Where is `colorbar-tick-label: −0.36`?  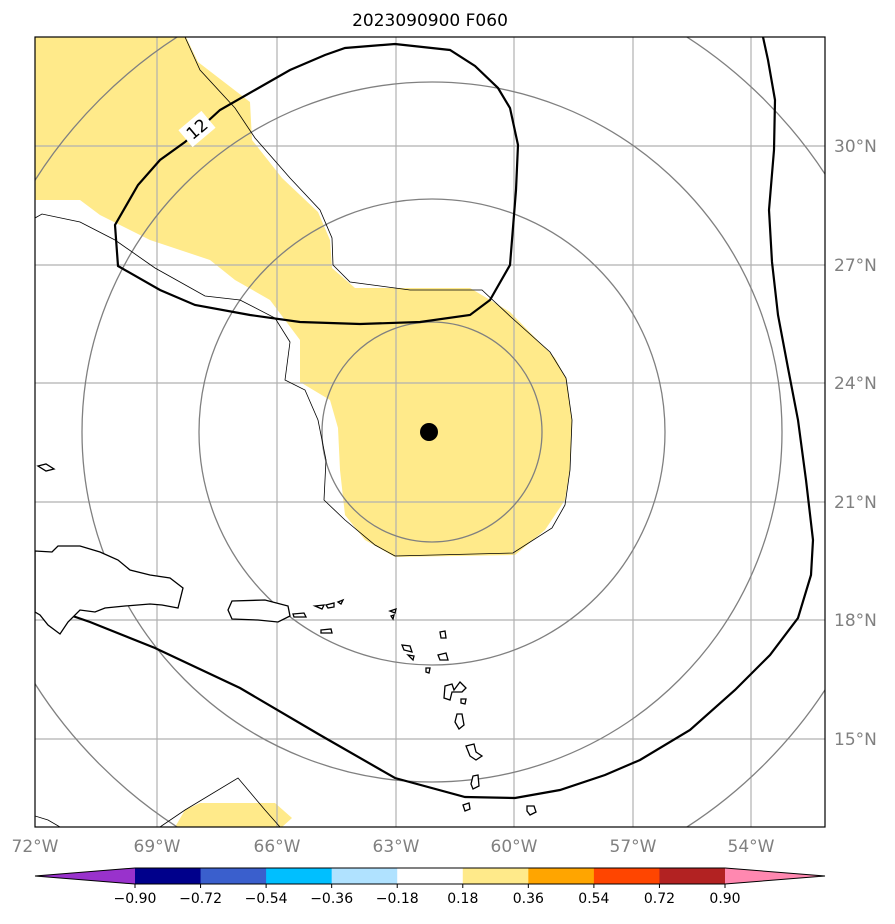
colorbar-tick-label: −0.36 is located at coordinates (331, 899).